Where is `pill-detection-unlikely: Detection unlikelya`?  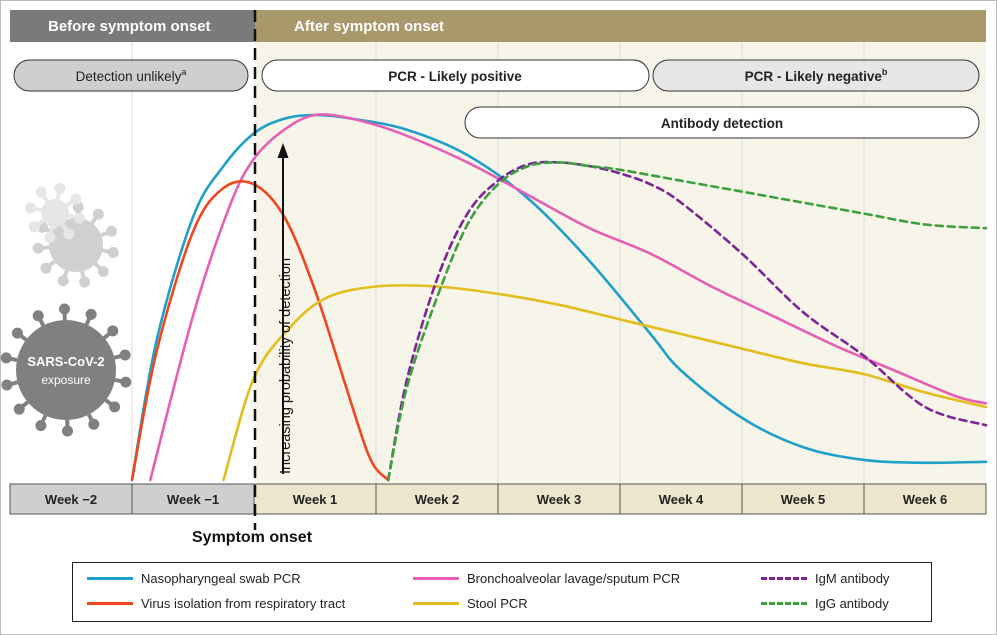
pill-detection-unlikely: Detection unlikelya is located at coordinates (131, 75).